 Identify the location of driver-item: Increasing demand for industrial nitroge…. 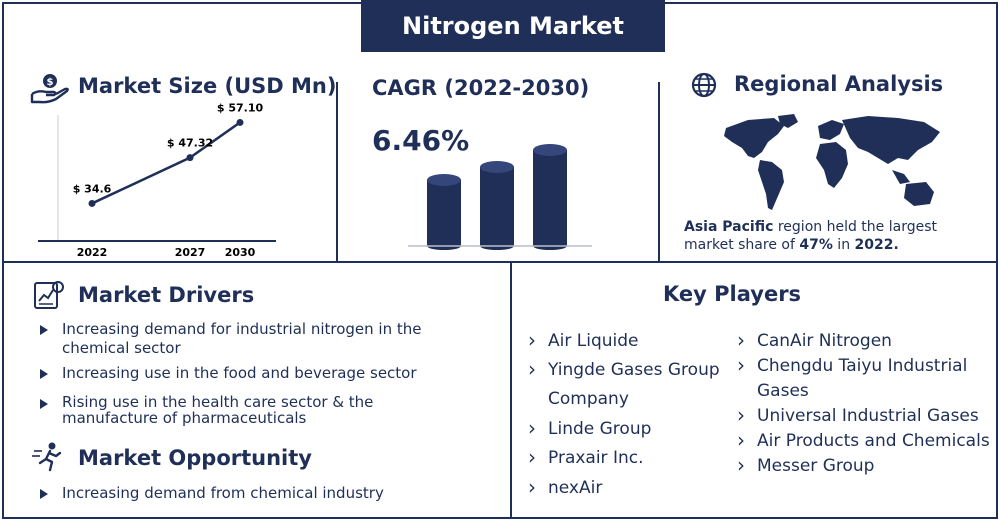
(248, 339).